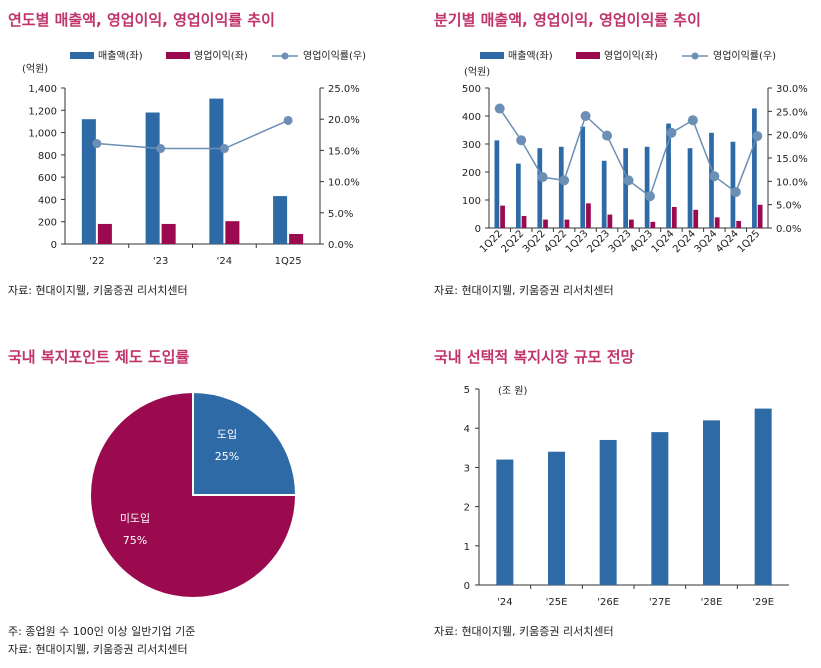 This screenshot has width=821, height=668. What do you see at coordinates (467, 468) in the screenshot?
I see `y-tick-label: 3` at bounding box center [467, 468].